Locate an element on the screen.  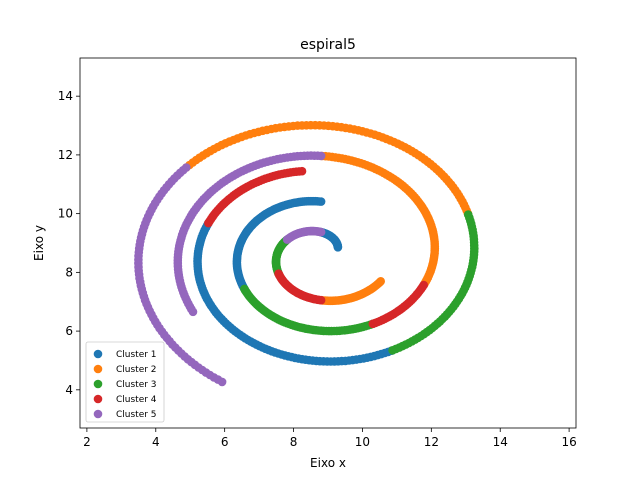
legend-label: Cluster 1 is located at coordinates (136, 355).